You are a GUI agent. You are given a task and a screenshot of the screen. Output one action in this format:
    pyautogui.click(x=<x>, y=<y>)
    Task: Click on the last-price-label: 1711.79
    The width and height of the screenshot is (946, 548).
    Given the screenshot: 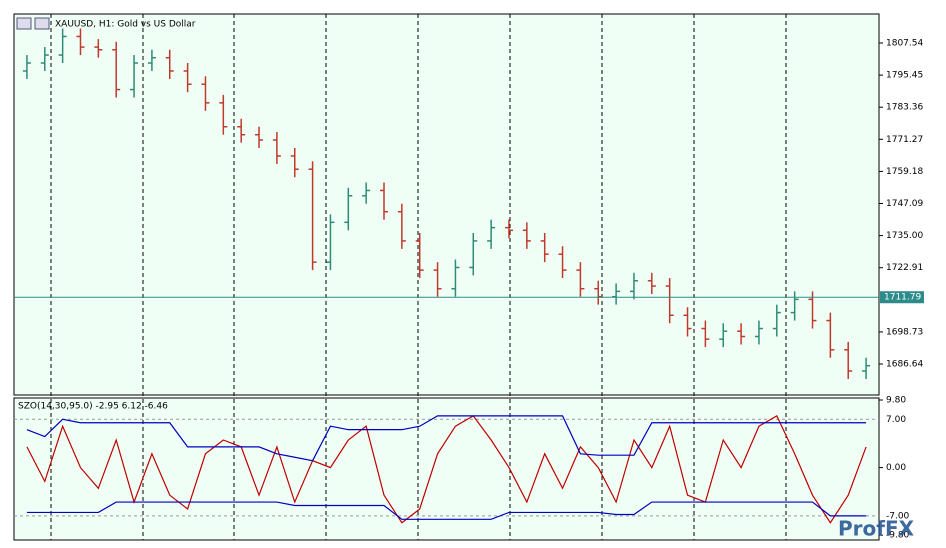 What is the action you would take?
    pyautogui.click(x=902, y=298)
    